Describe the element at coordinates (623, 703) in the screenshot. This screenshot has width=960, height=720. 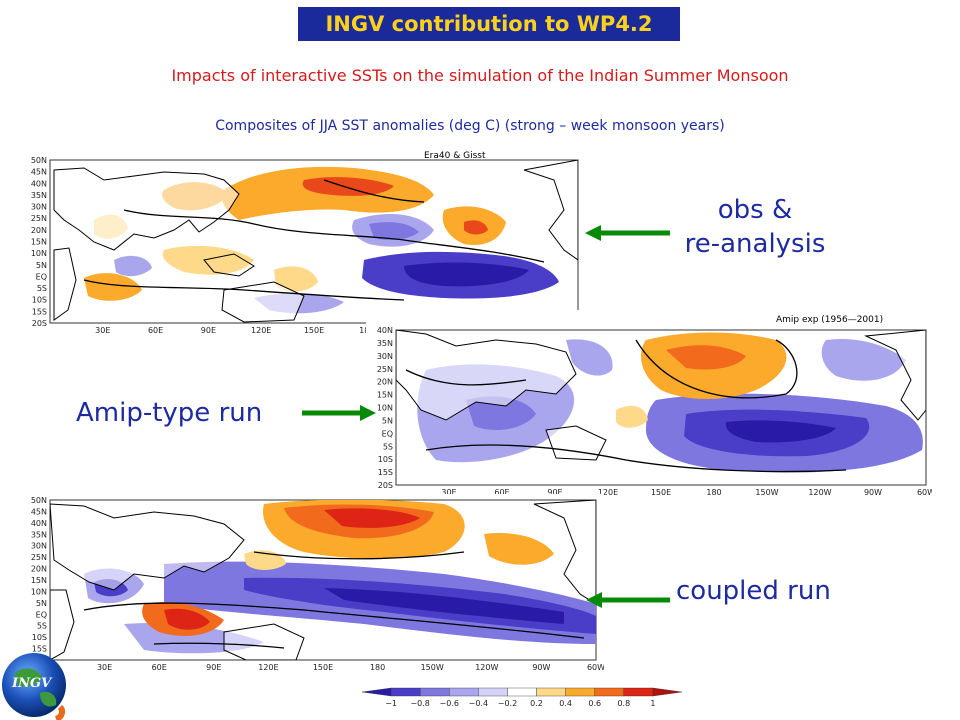
I see `colorbar-tick-label: 0.8` at that location.